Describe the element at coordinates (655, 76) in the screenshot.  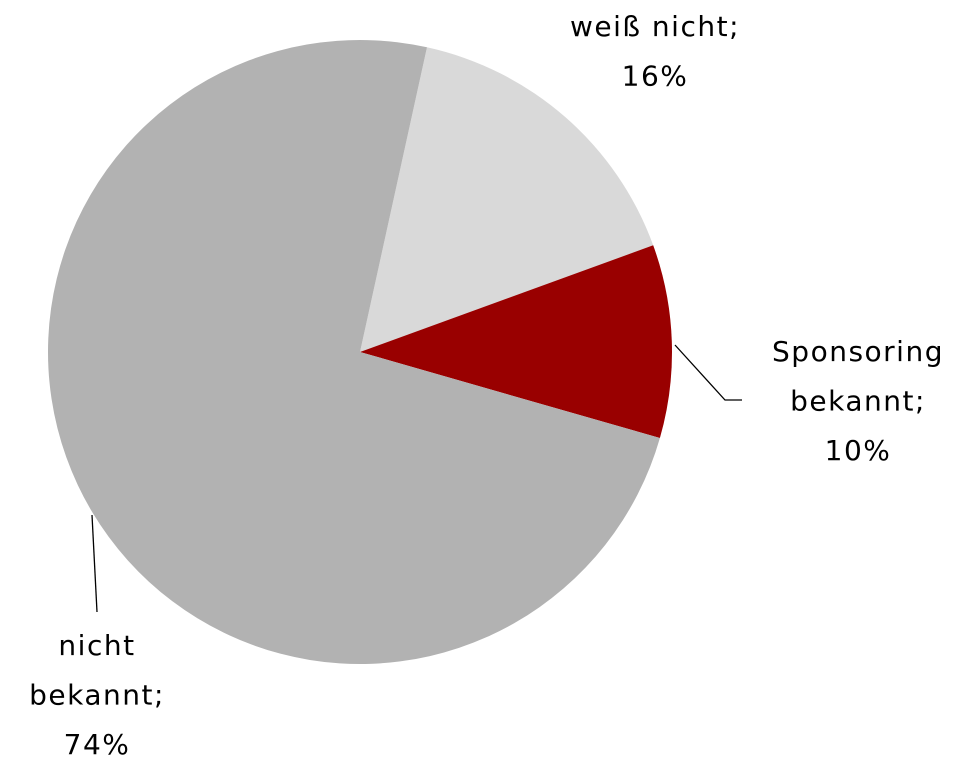
I see `value-label: 16%` at that location.